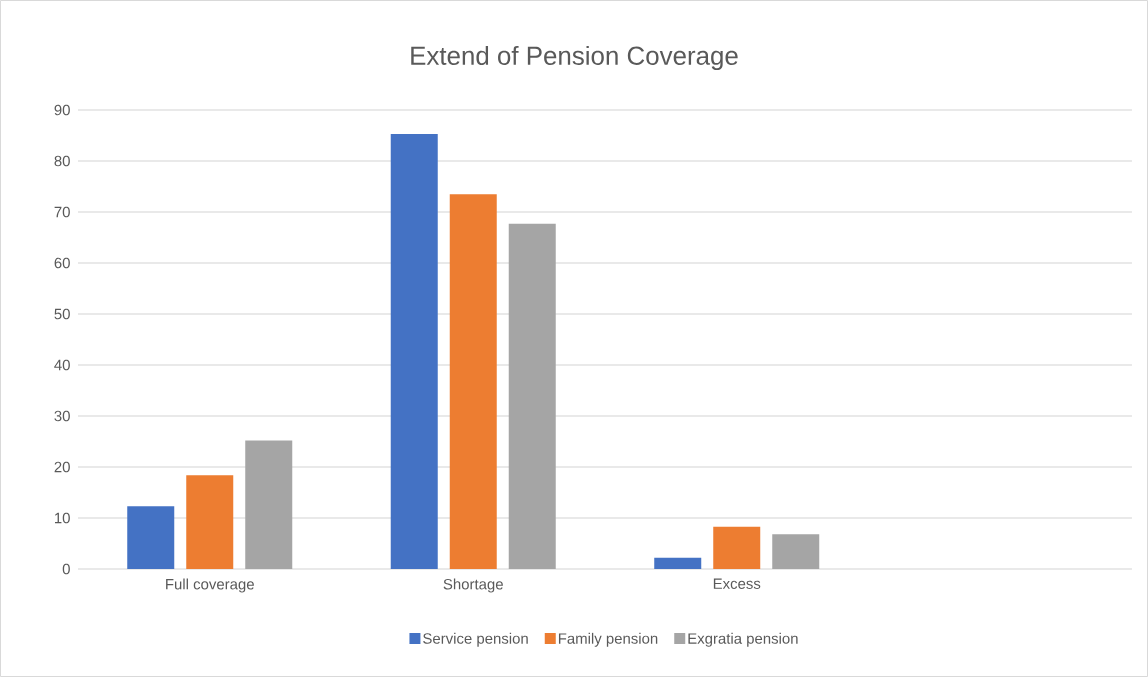 This screenshot has width=1148, height=677. I want to click on y-tick-label: 0, so click(66, 569).